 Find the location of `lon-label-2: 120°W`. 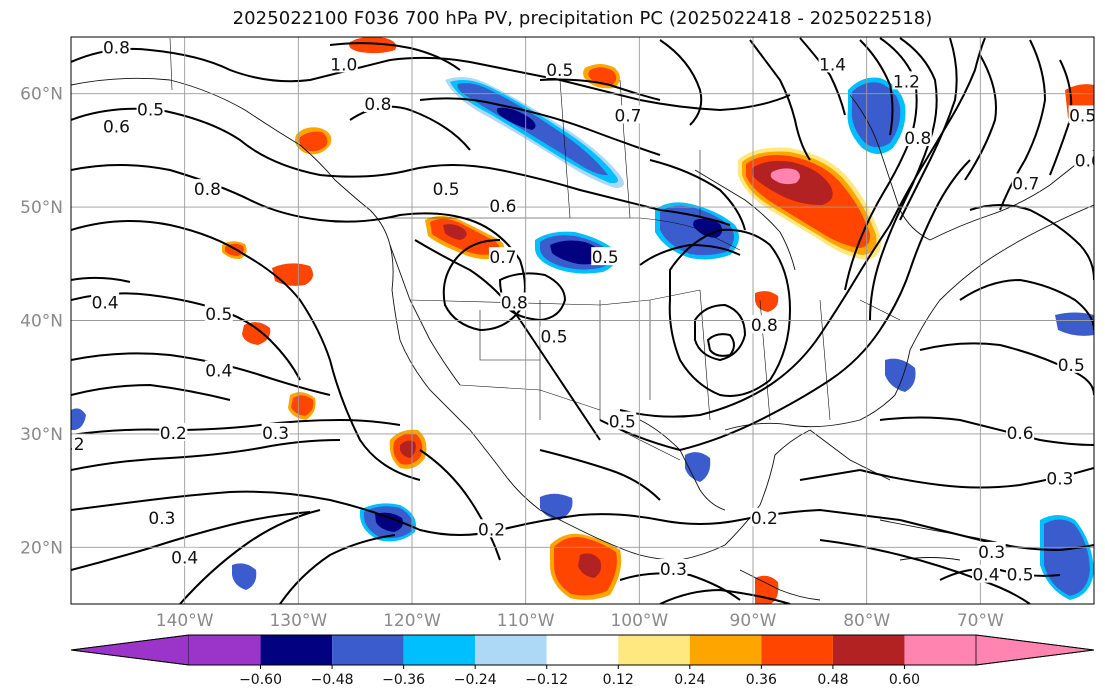

lon-label-2: 120°W is located at coordinates (412, 621).